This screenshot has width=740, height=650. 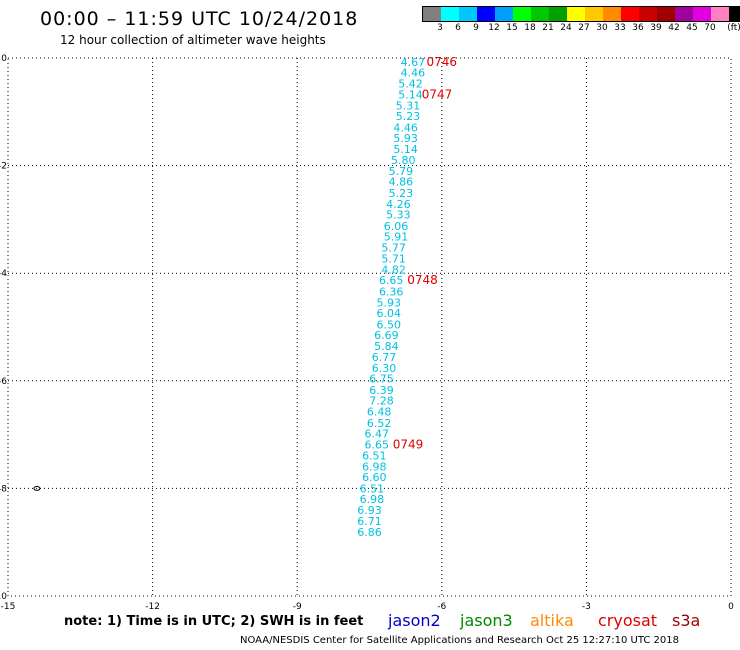 What do you see at coordinates (566, 28) in the screenshot?
I see `legend-label: 24` at bounding box center [566, 28].